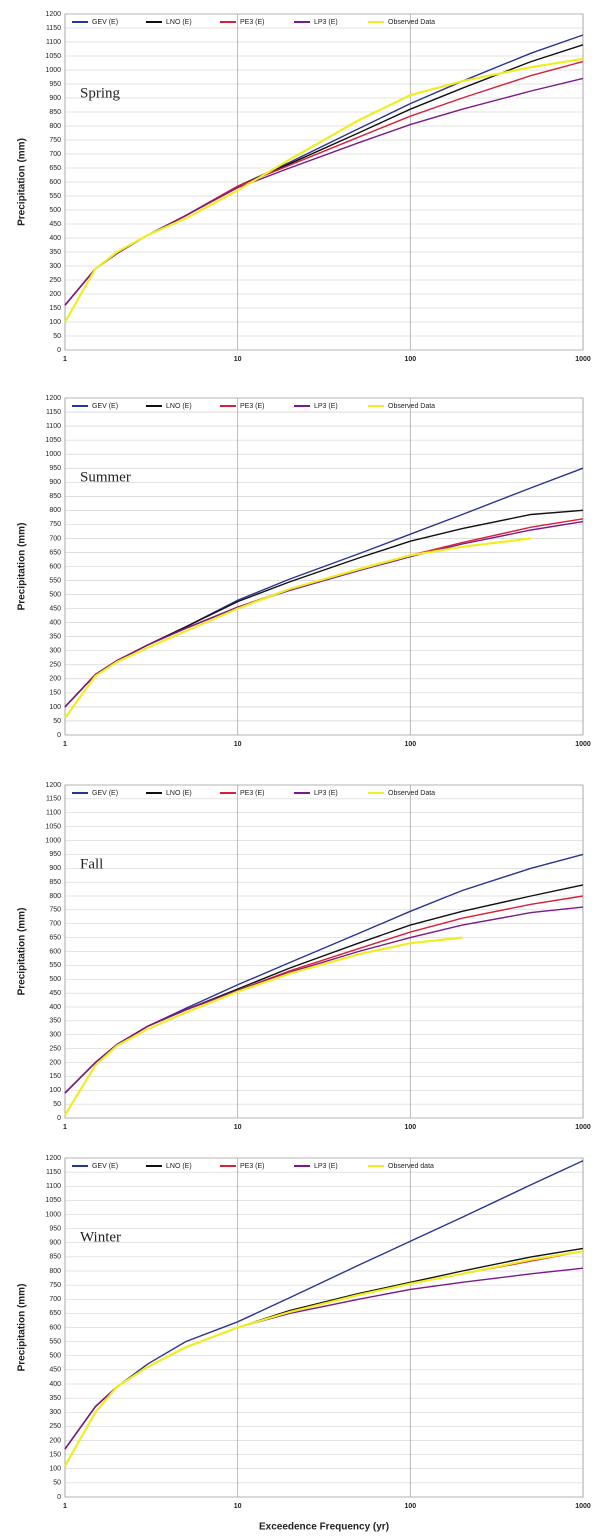  What do you see at coordinates (411, 1166) in the screenshot?
I see `legend-label: Observed data` at bounding box center [411, 1166].